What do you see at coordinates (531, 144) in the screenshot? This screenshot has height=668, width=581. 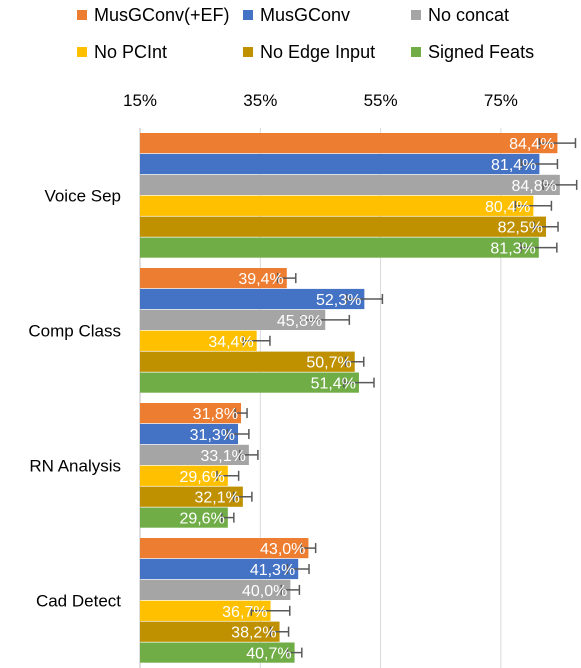 I see `data-label: 84,4%` at bounding box center [531, 144].